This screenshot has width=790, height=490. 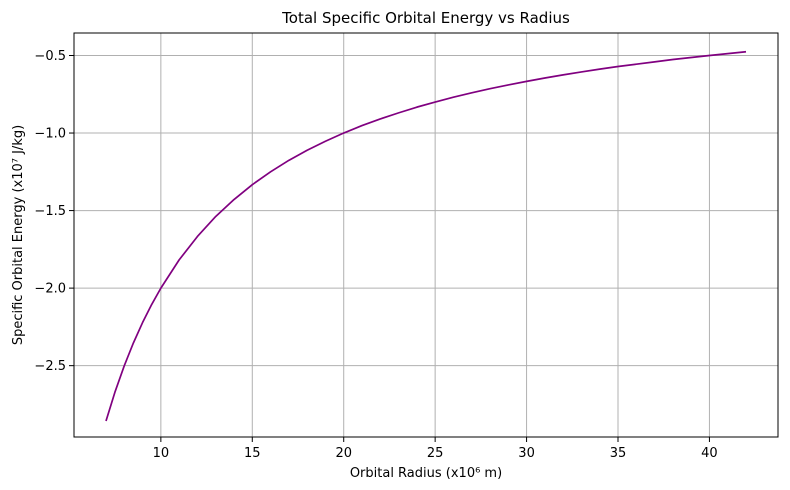 What do you see at coordinates (709, 453) in the screenshot?
I see `x-tick-label: 40` at bounding box center [709, 453].